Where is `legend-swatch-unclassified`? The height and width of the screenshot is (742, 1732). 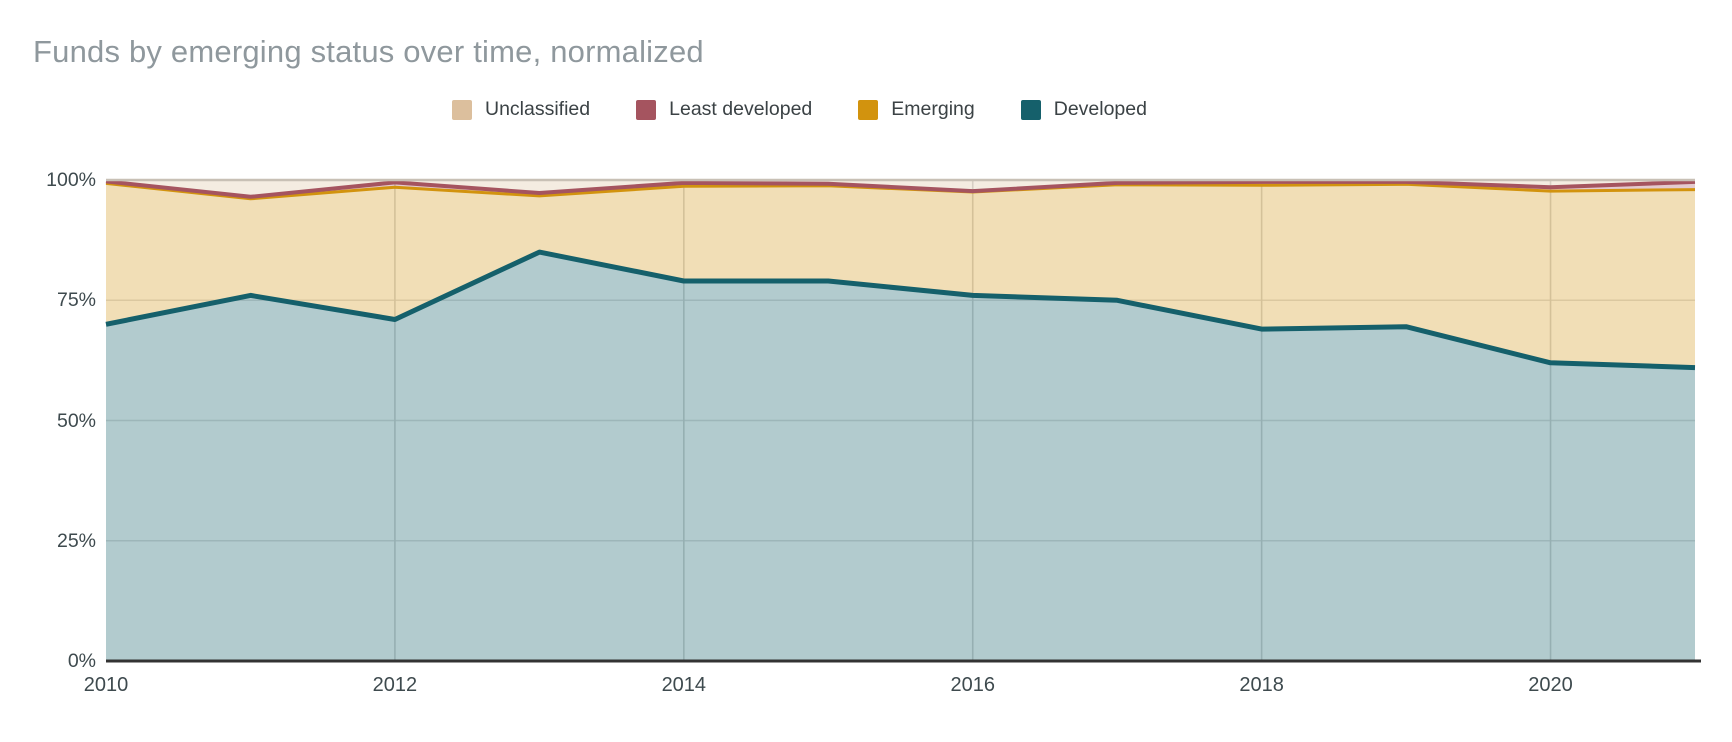
legend-swatch-unclassified is located at coordinates (462, 109).